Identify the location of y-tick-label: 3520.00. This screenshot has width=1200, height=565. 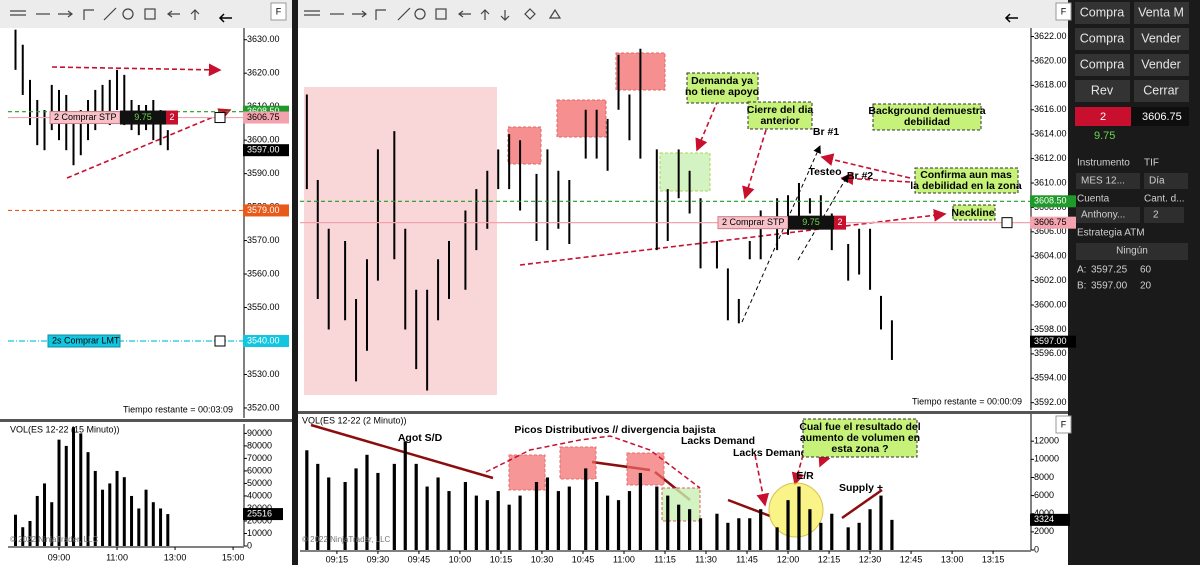
(263, 407).